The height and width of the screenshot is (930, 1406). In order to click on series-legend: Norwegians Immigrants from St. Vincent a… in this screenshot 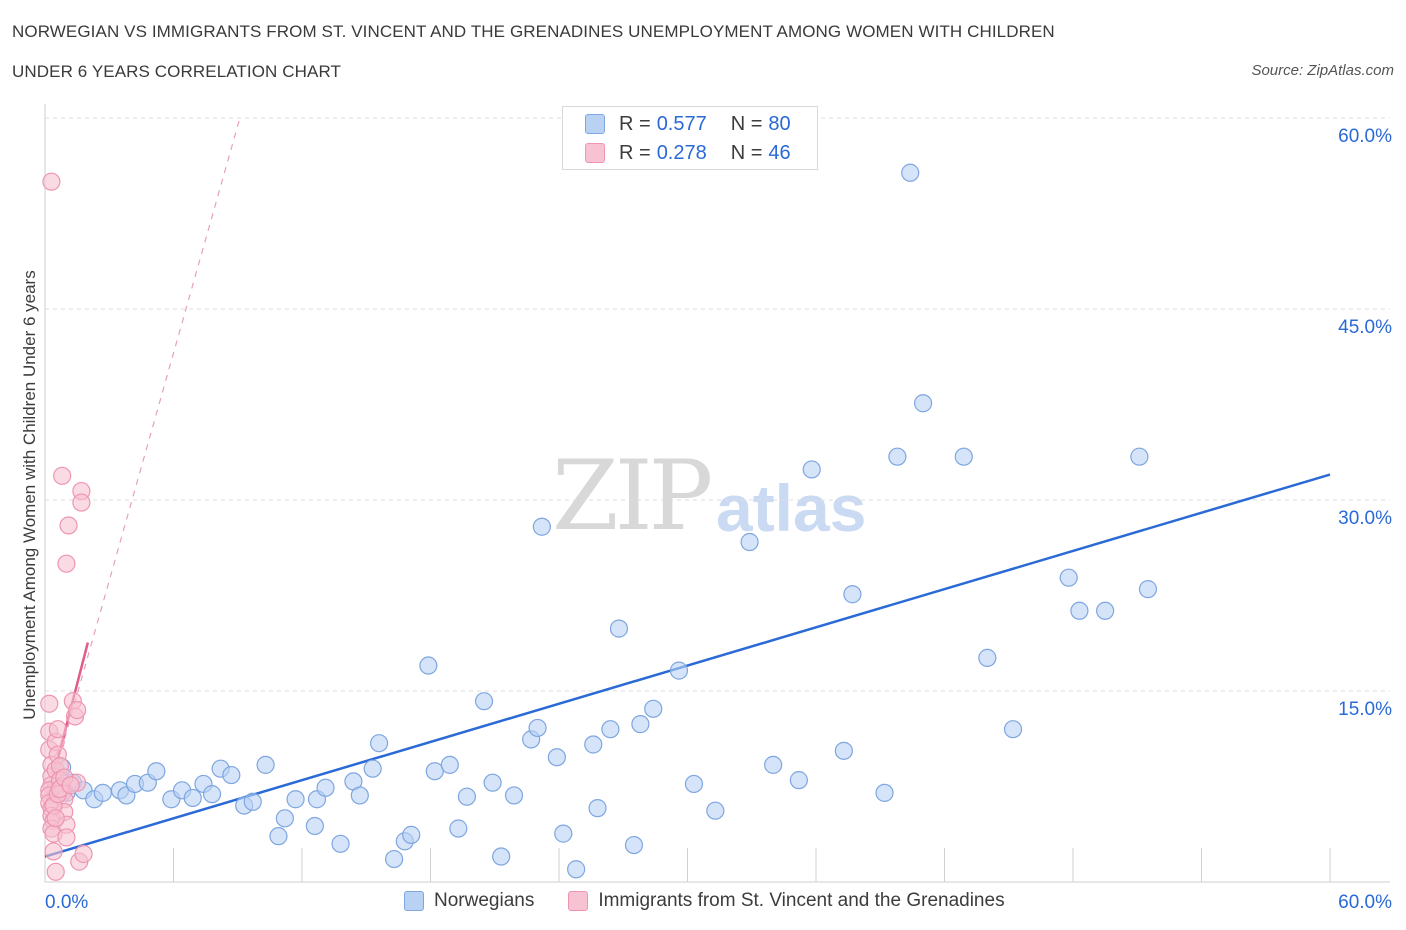, I will do `click(704, 901)`.